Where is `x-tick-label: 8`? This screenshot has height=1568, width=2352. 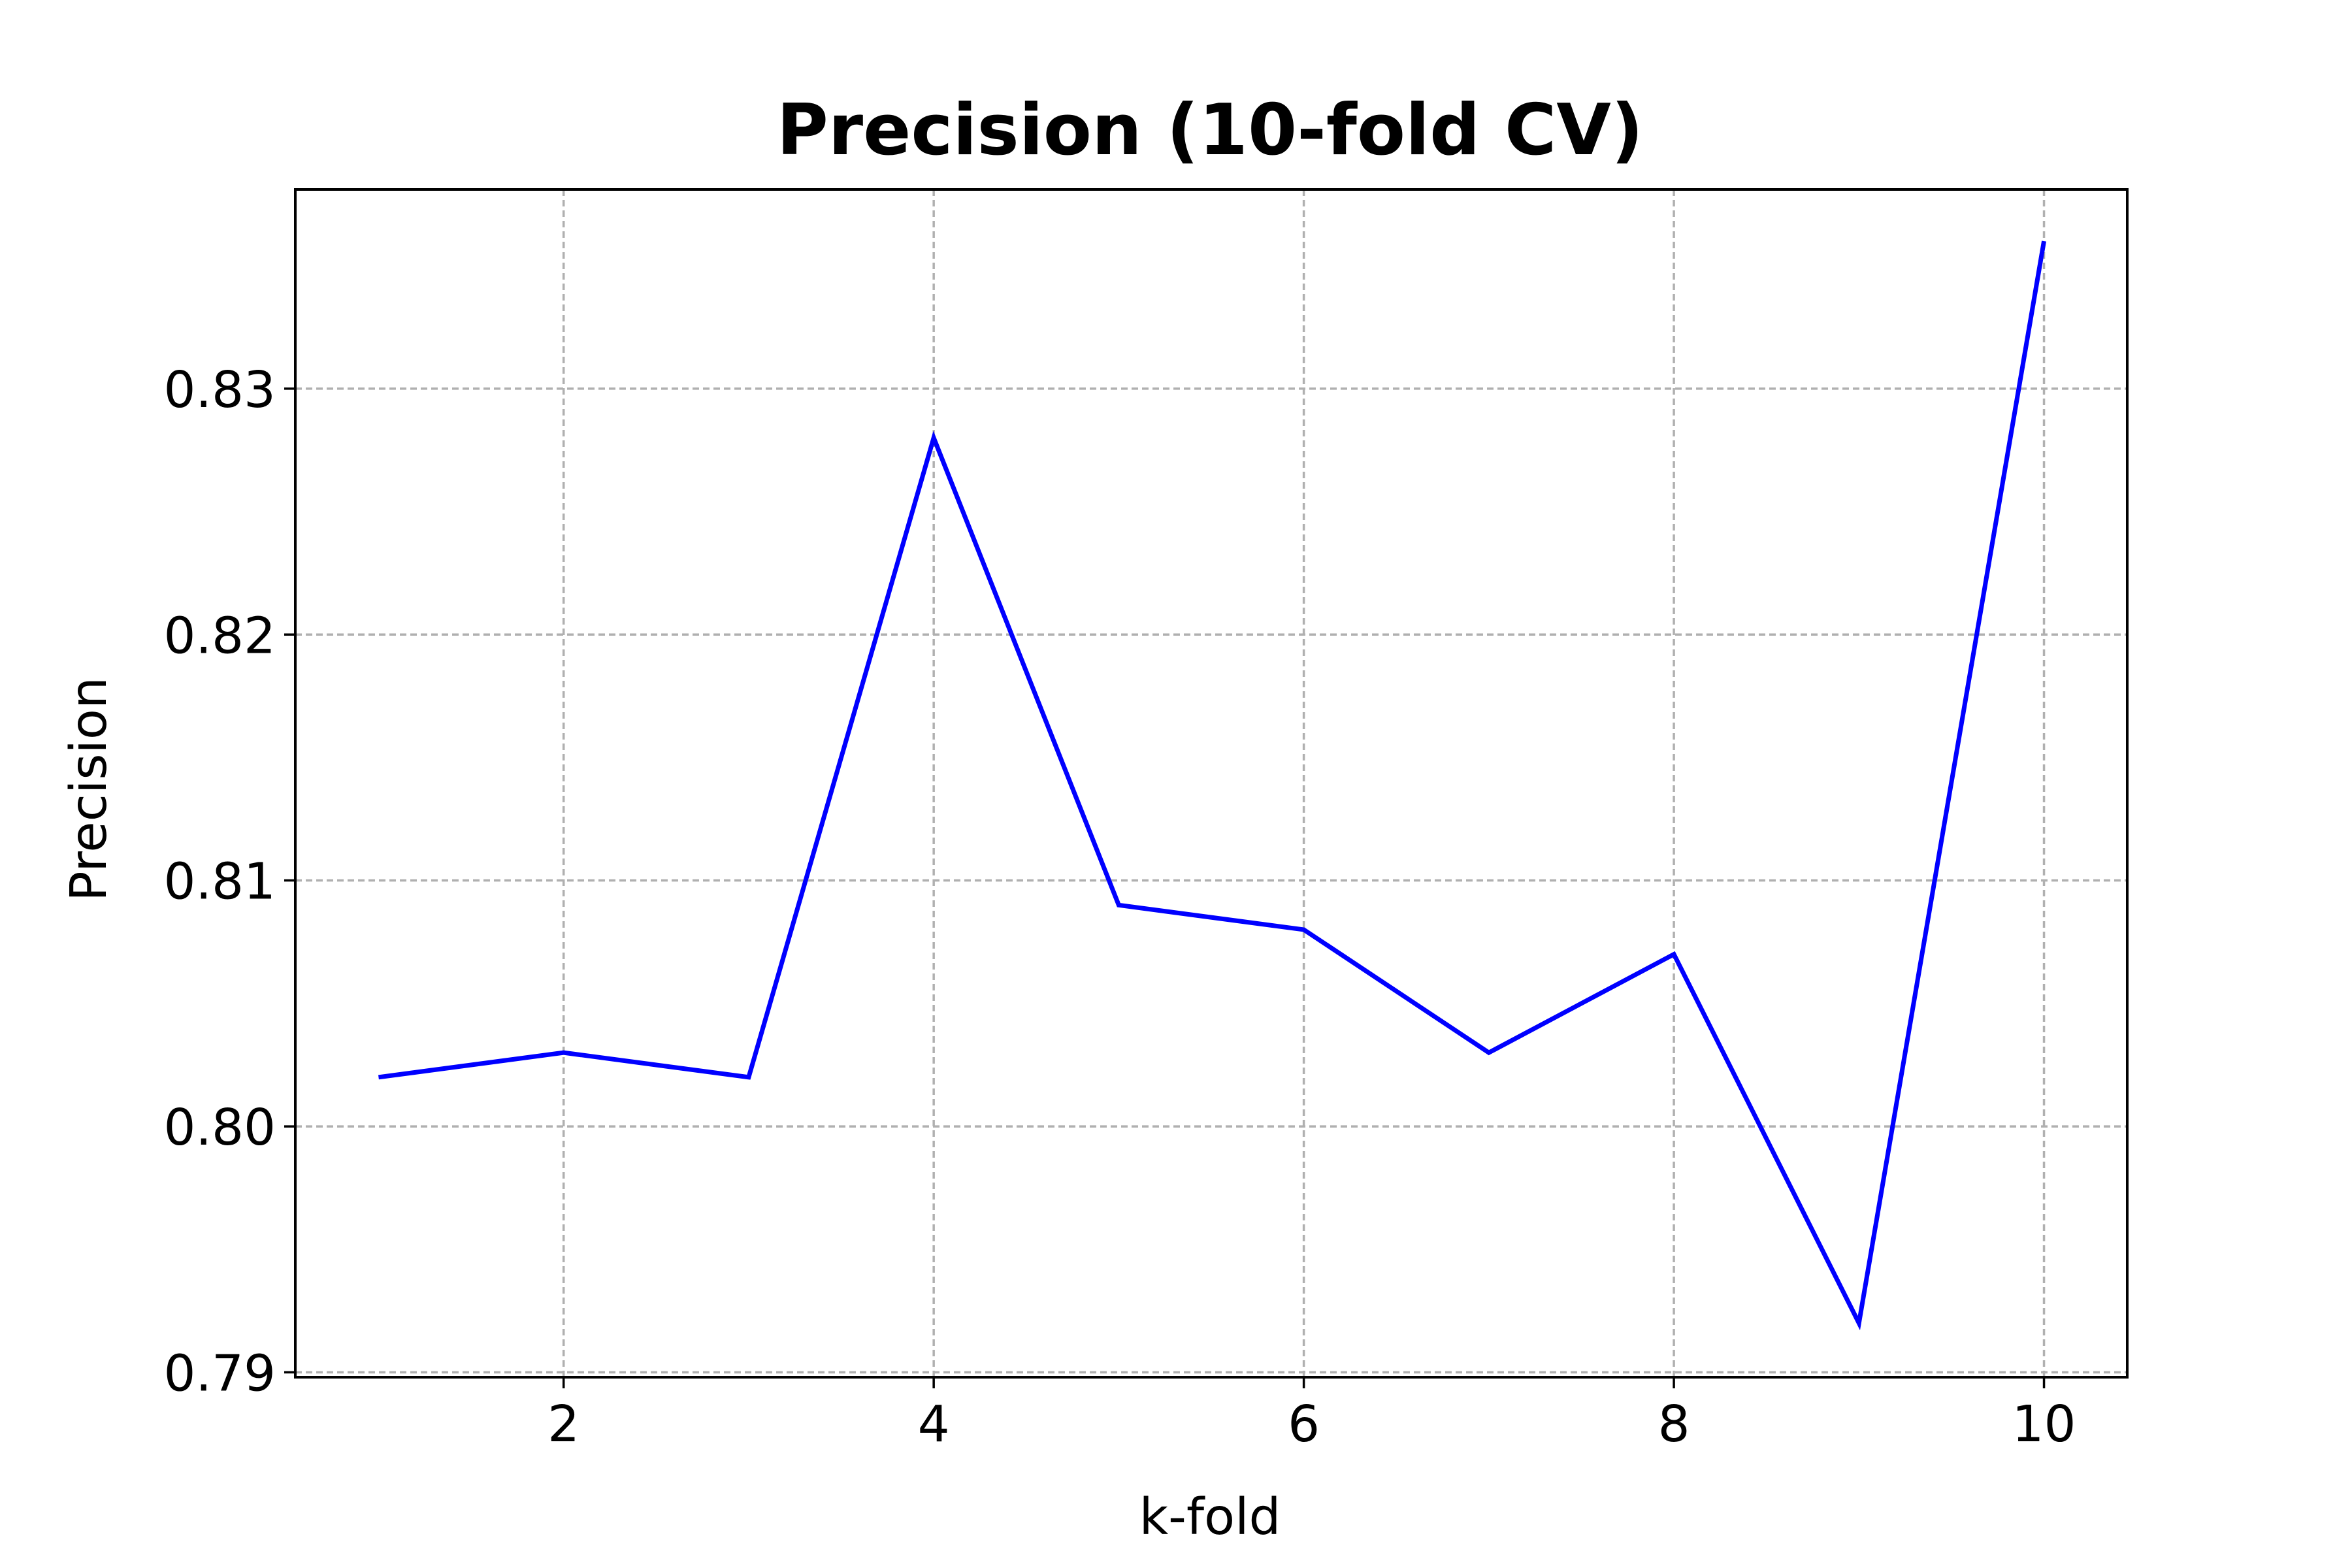
x-tick-label: 8 is located at coordinates (1674, 1425).